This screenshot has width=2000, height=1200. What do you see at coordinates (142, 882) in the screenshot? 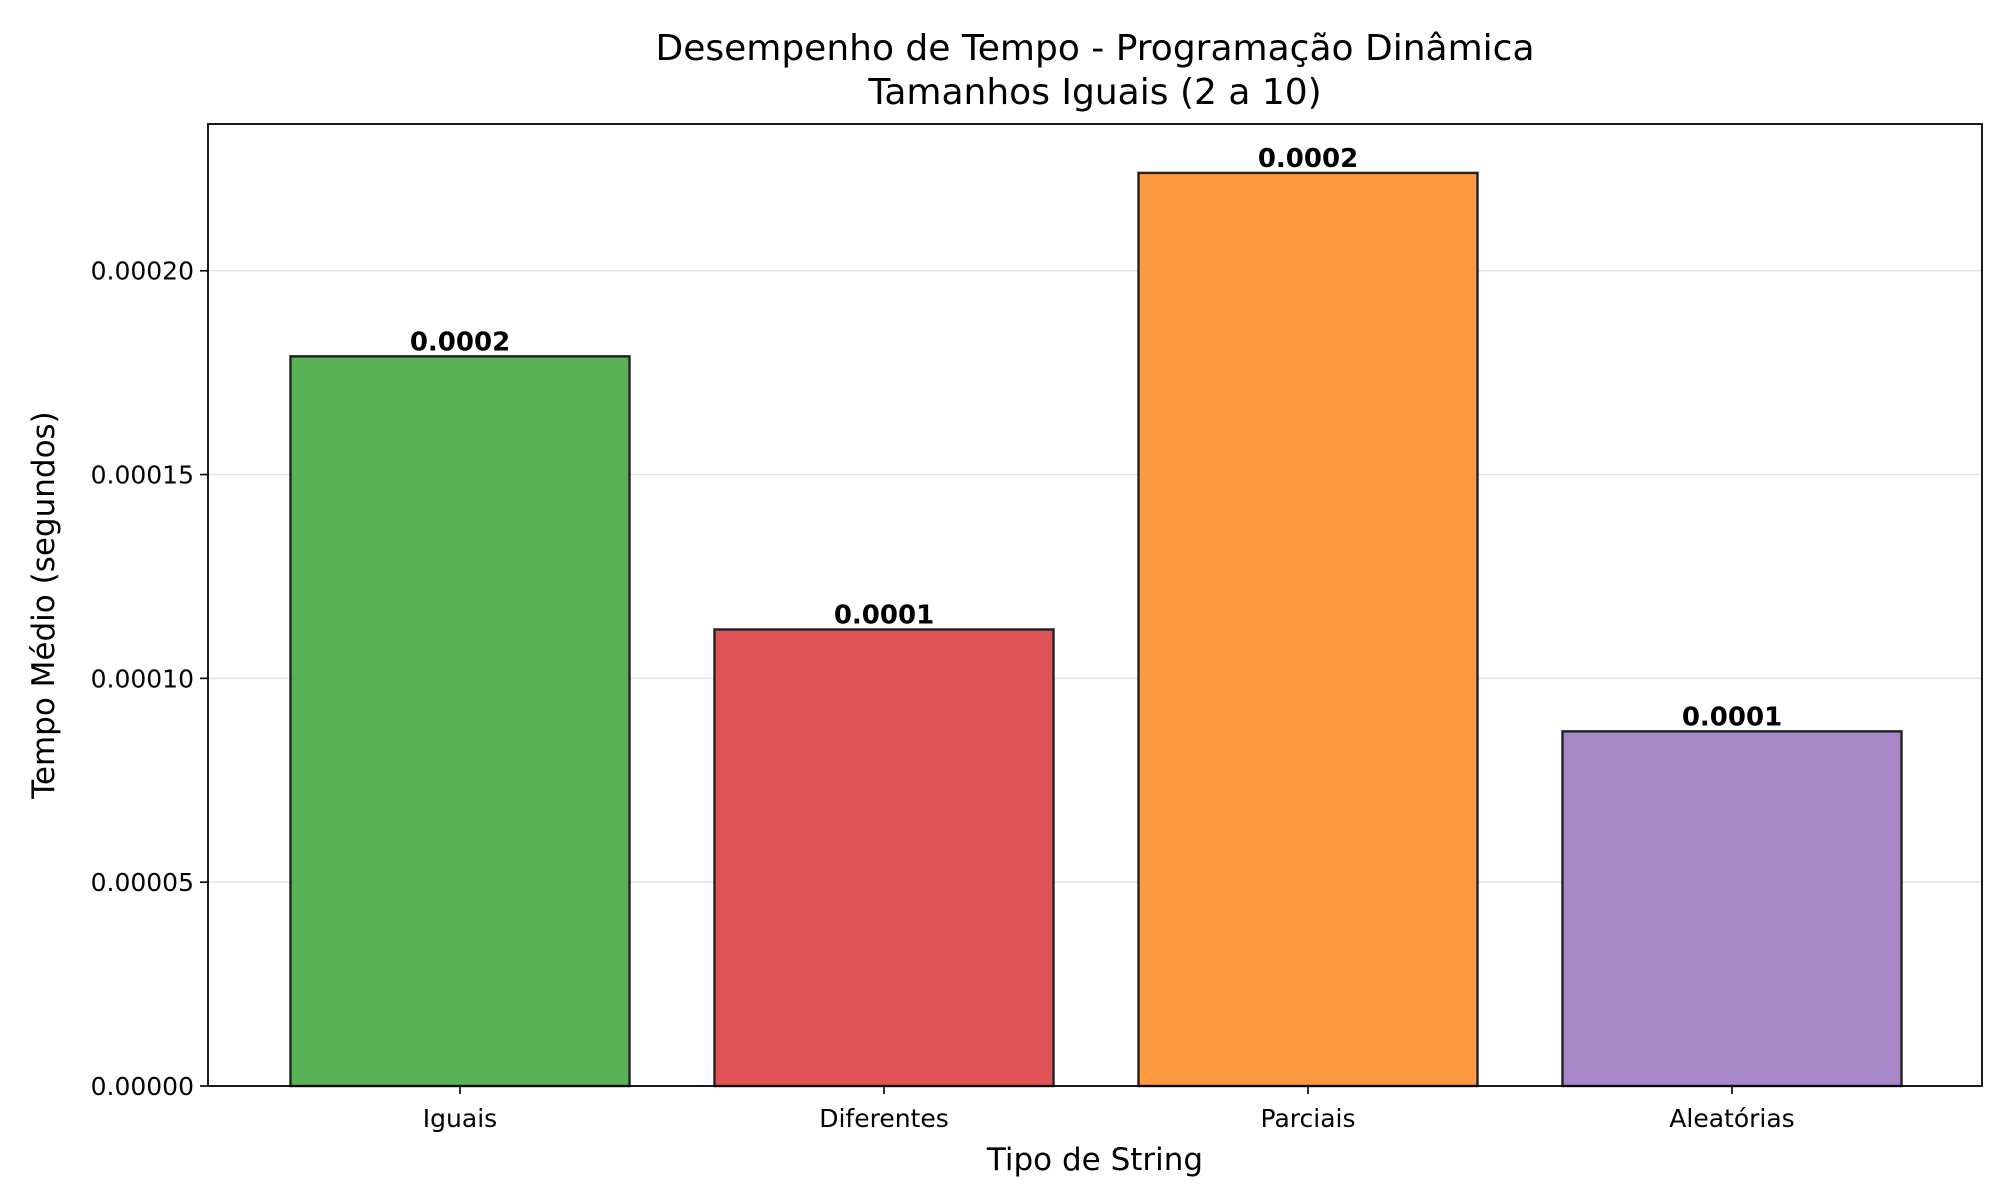
I see `y-tick-label: 0.00005` at bounding box center [142, 882].